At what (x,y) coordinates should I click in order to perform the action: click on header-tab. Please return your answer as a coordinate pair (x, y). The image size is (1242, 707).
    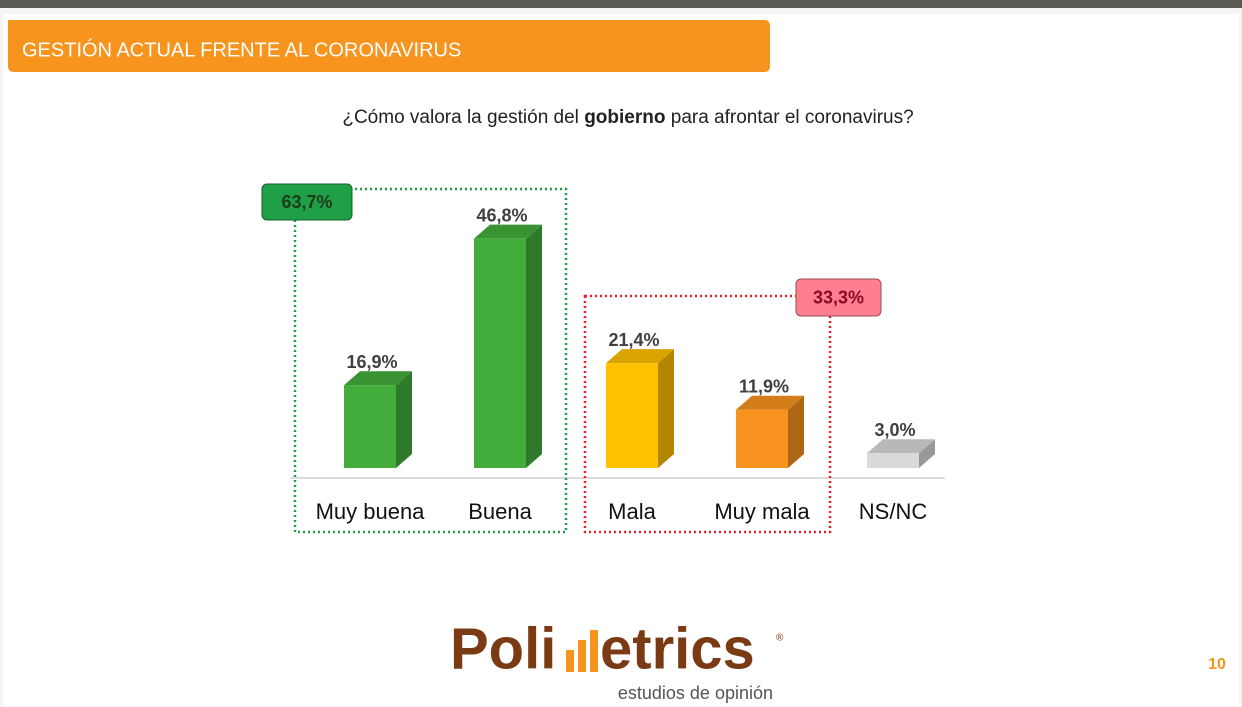
    Looking at the image, I should click on (389, 46).